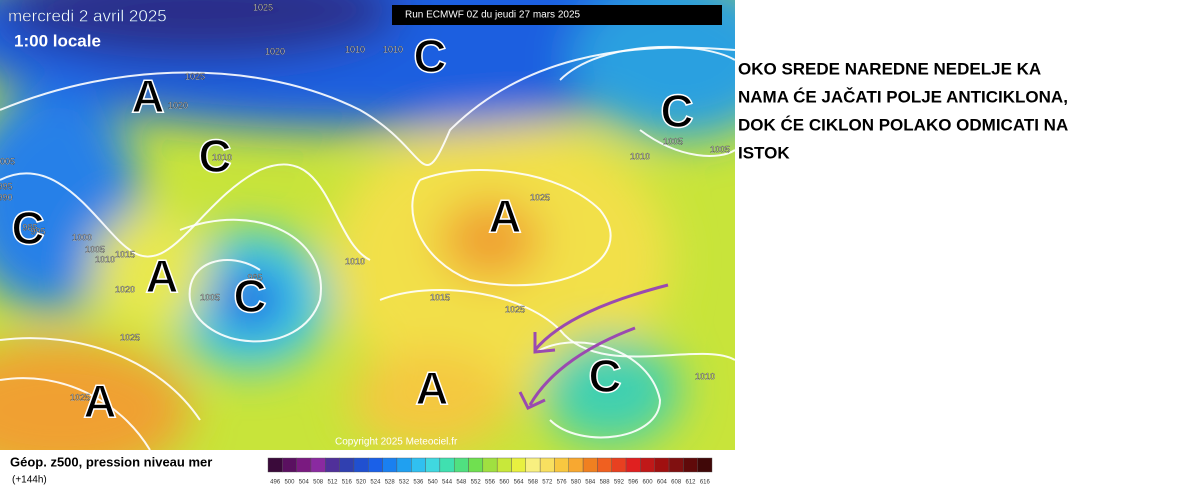 This screenshot has height=489, width=1200. Describe the element at coordinates (889, 68) in the screenshot. I see `note-line: OKO SREDE NAREDNE NEDELJE KA` at that location.